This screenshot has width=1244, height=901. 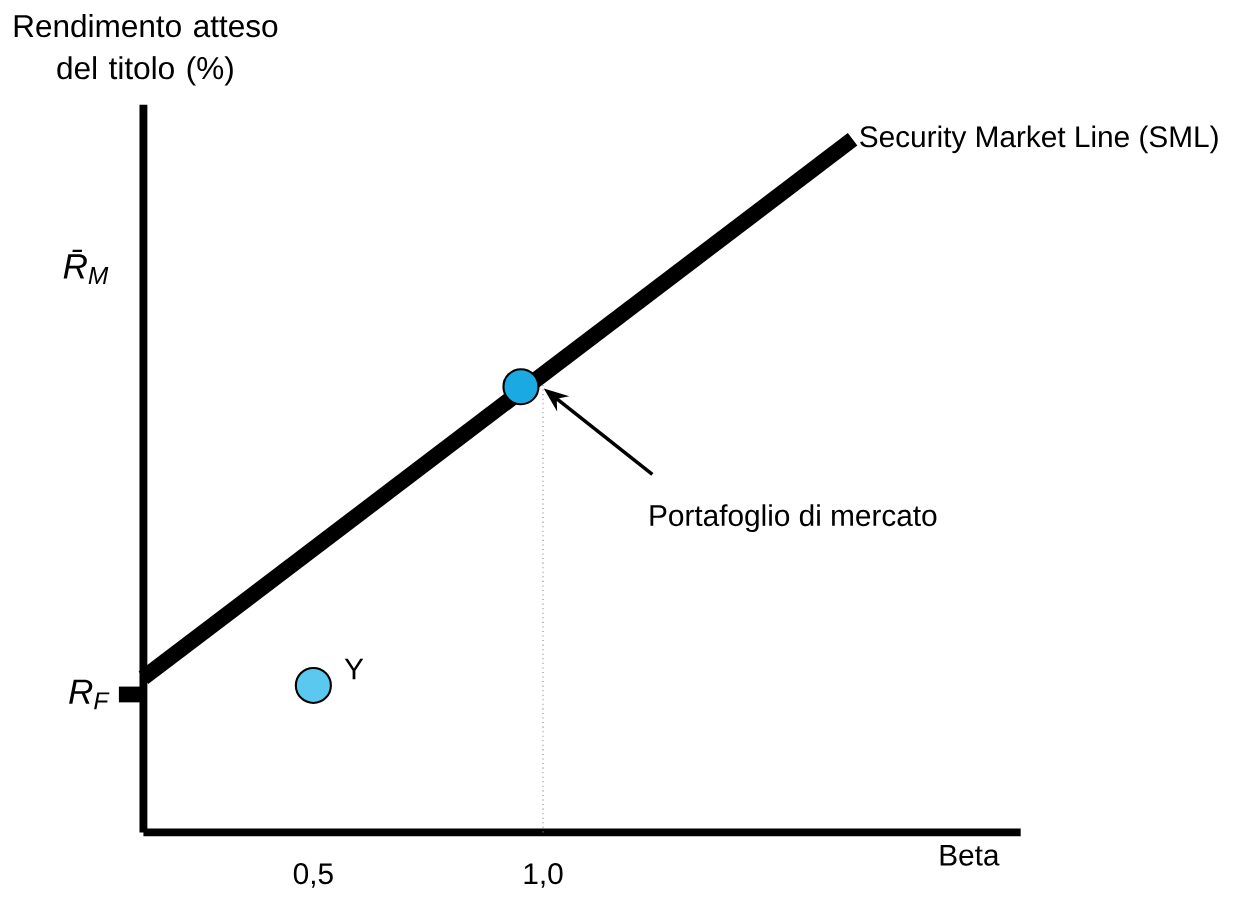 What do you see at coordinates (86, 266) in the screenshot?
I see `text: R̄$_{M}$` at bounding box center [86, 266].